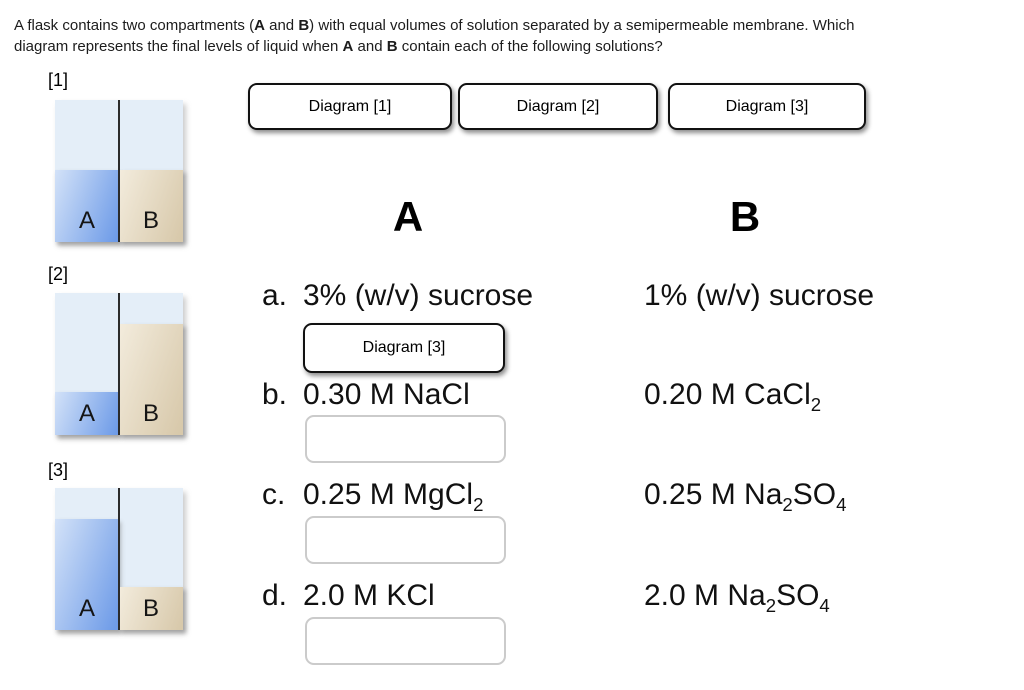 This screenshot has width=1024, height=690. What do you see at coordinates (405, 540) in the screenshot?
I see `row-c-answer-dropzone` at bounding box center [405, 540].